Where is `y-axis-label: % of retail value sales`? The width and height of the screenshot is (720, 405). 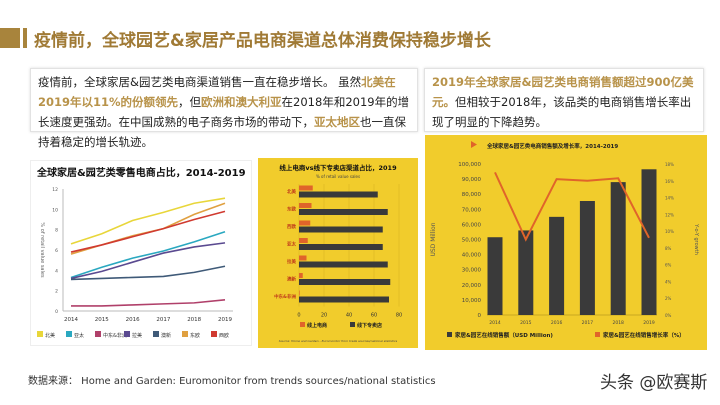 y-axis-label: % of retail value sales is located at coordinates (42, 250).